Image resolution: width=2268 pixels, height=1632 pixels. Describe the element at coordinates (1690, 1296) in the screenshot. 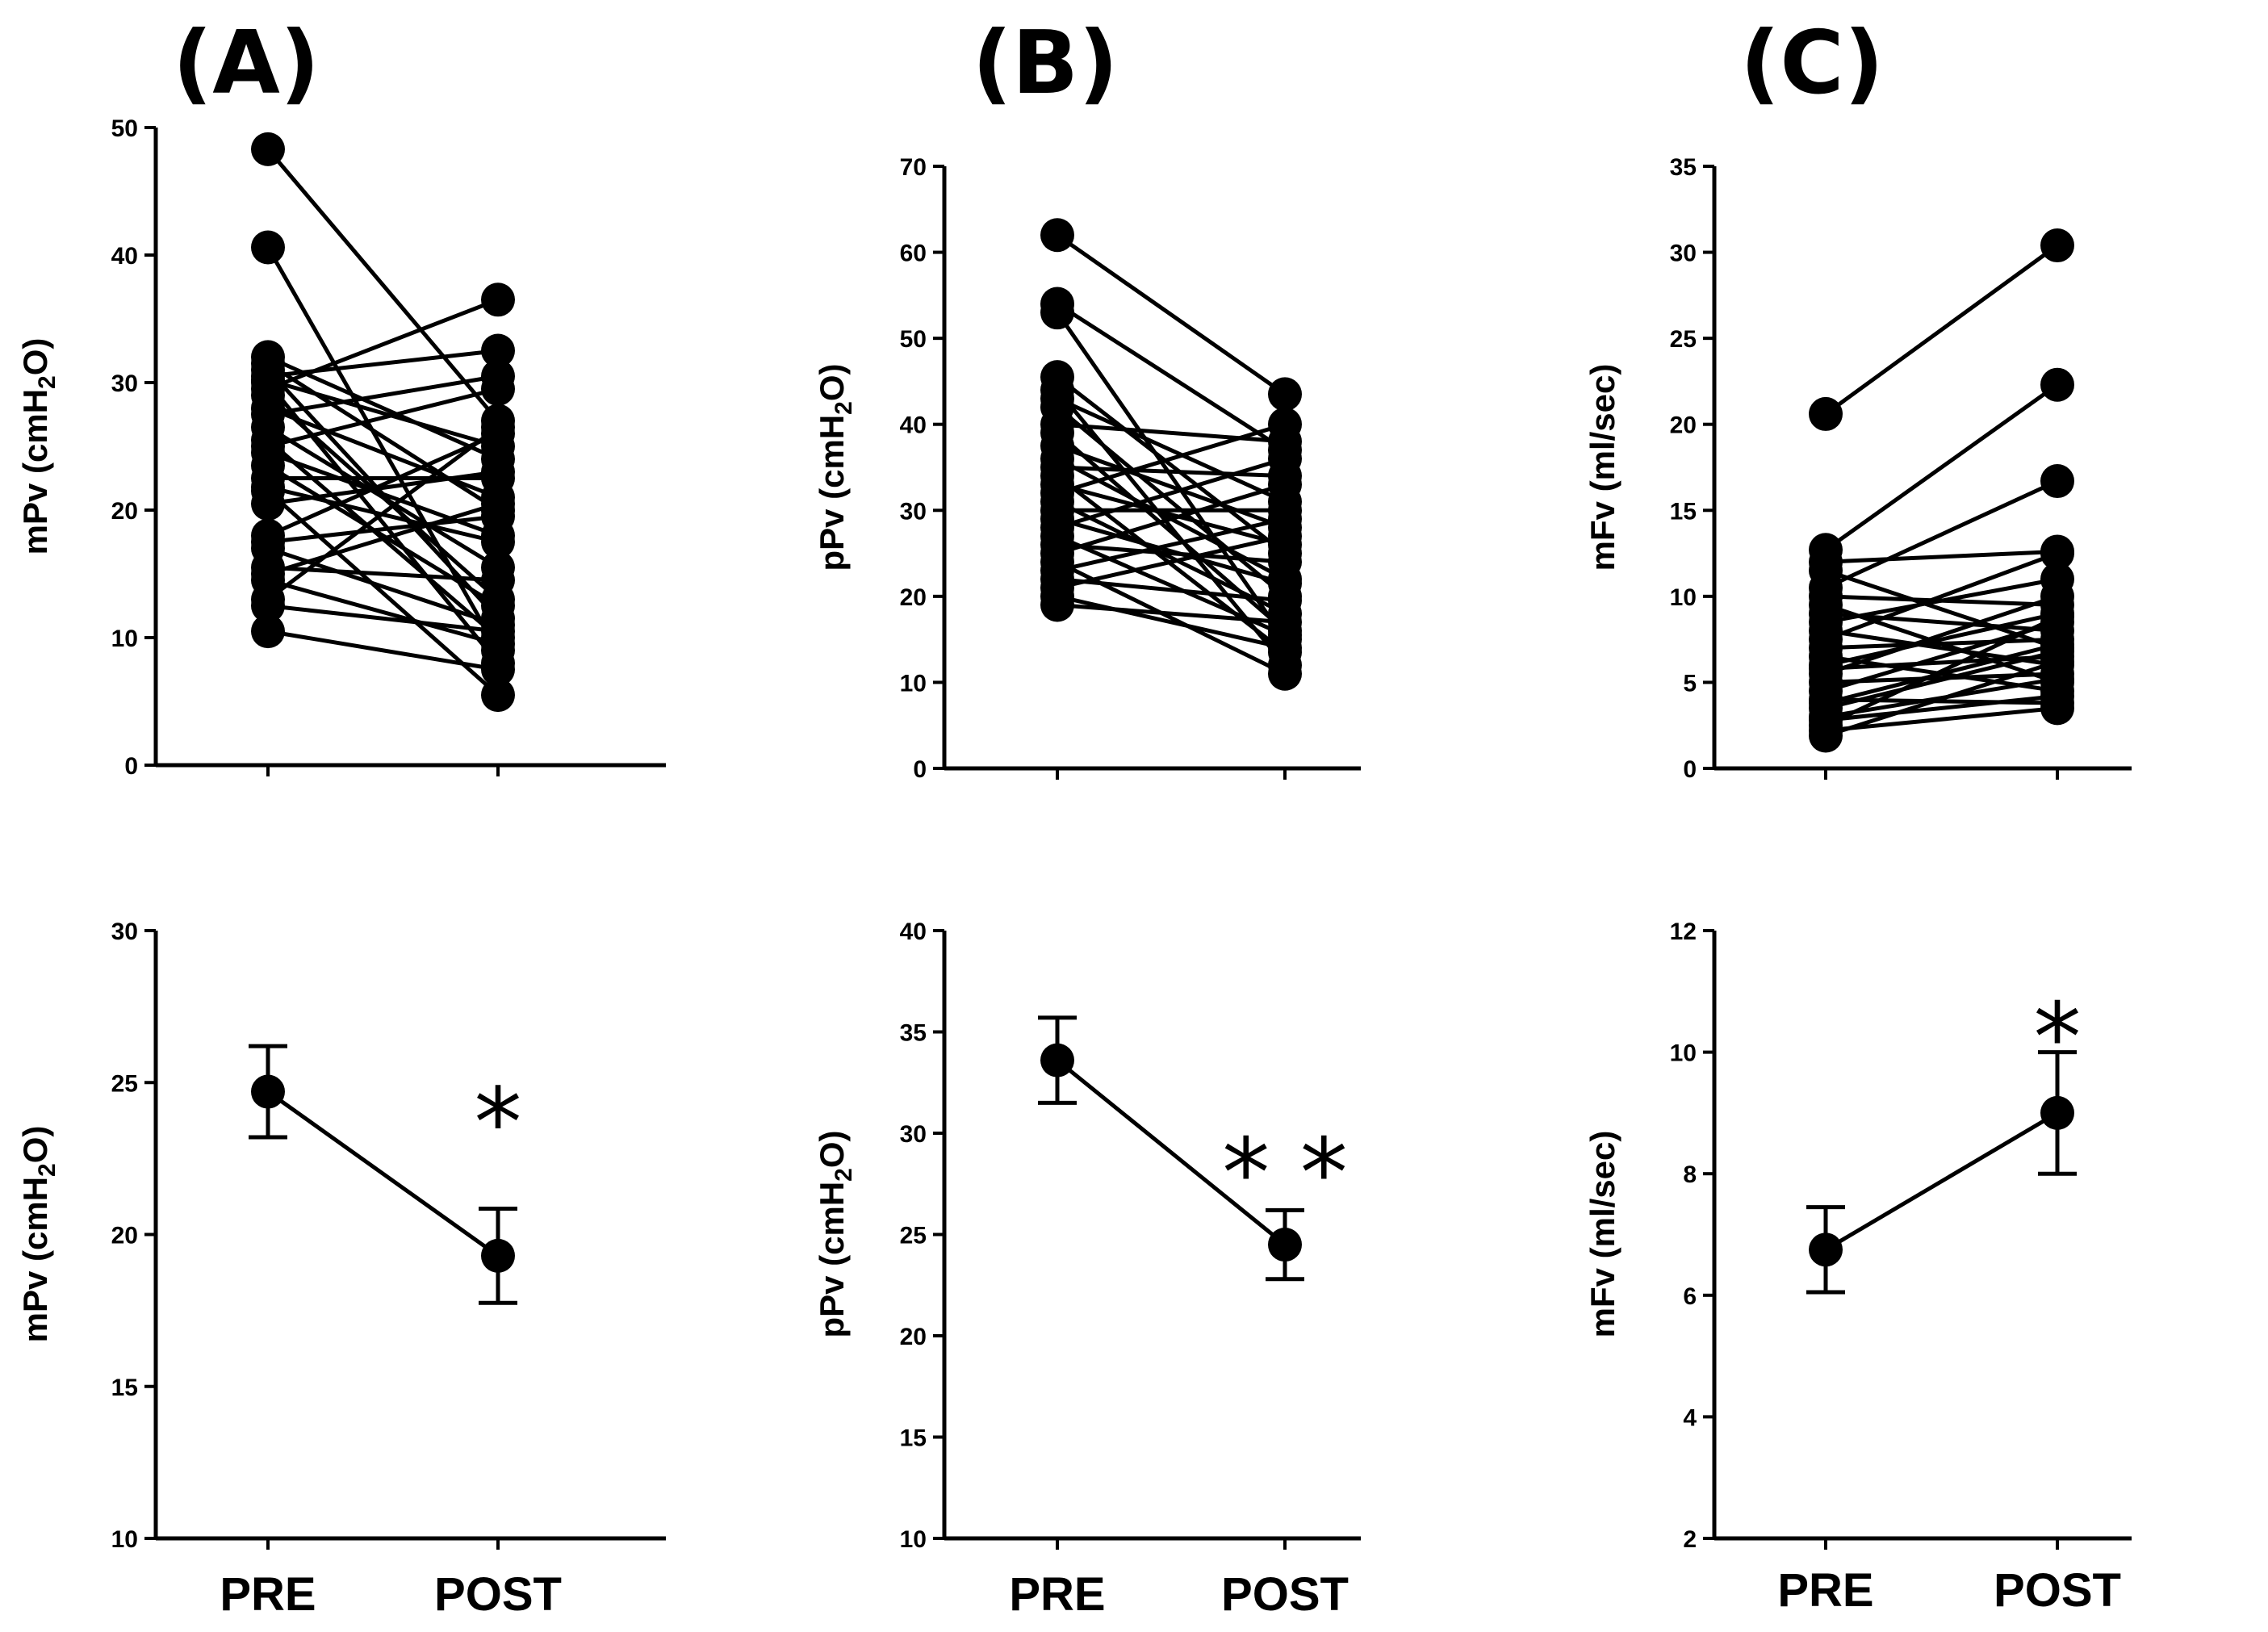

I see `y-tick-label: 6` at that location.